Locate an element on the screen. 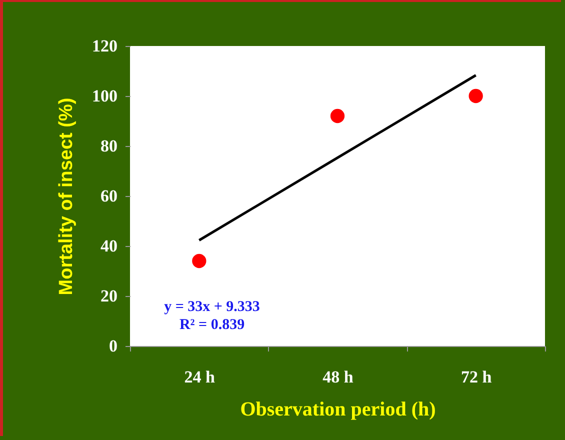 The width and height of the screenshot is (565, 440). y-tick-label: 100 is located at coordinates (105, 96).